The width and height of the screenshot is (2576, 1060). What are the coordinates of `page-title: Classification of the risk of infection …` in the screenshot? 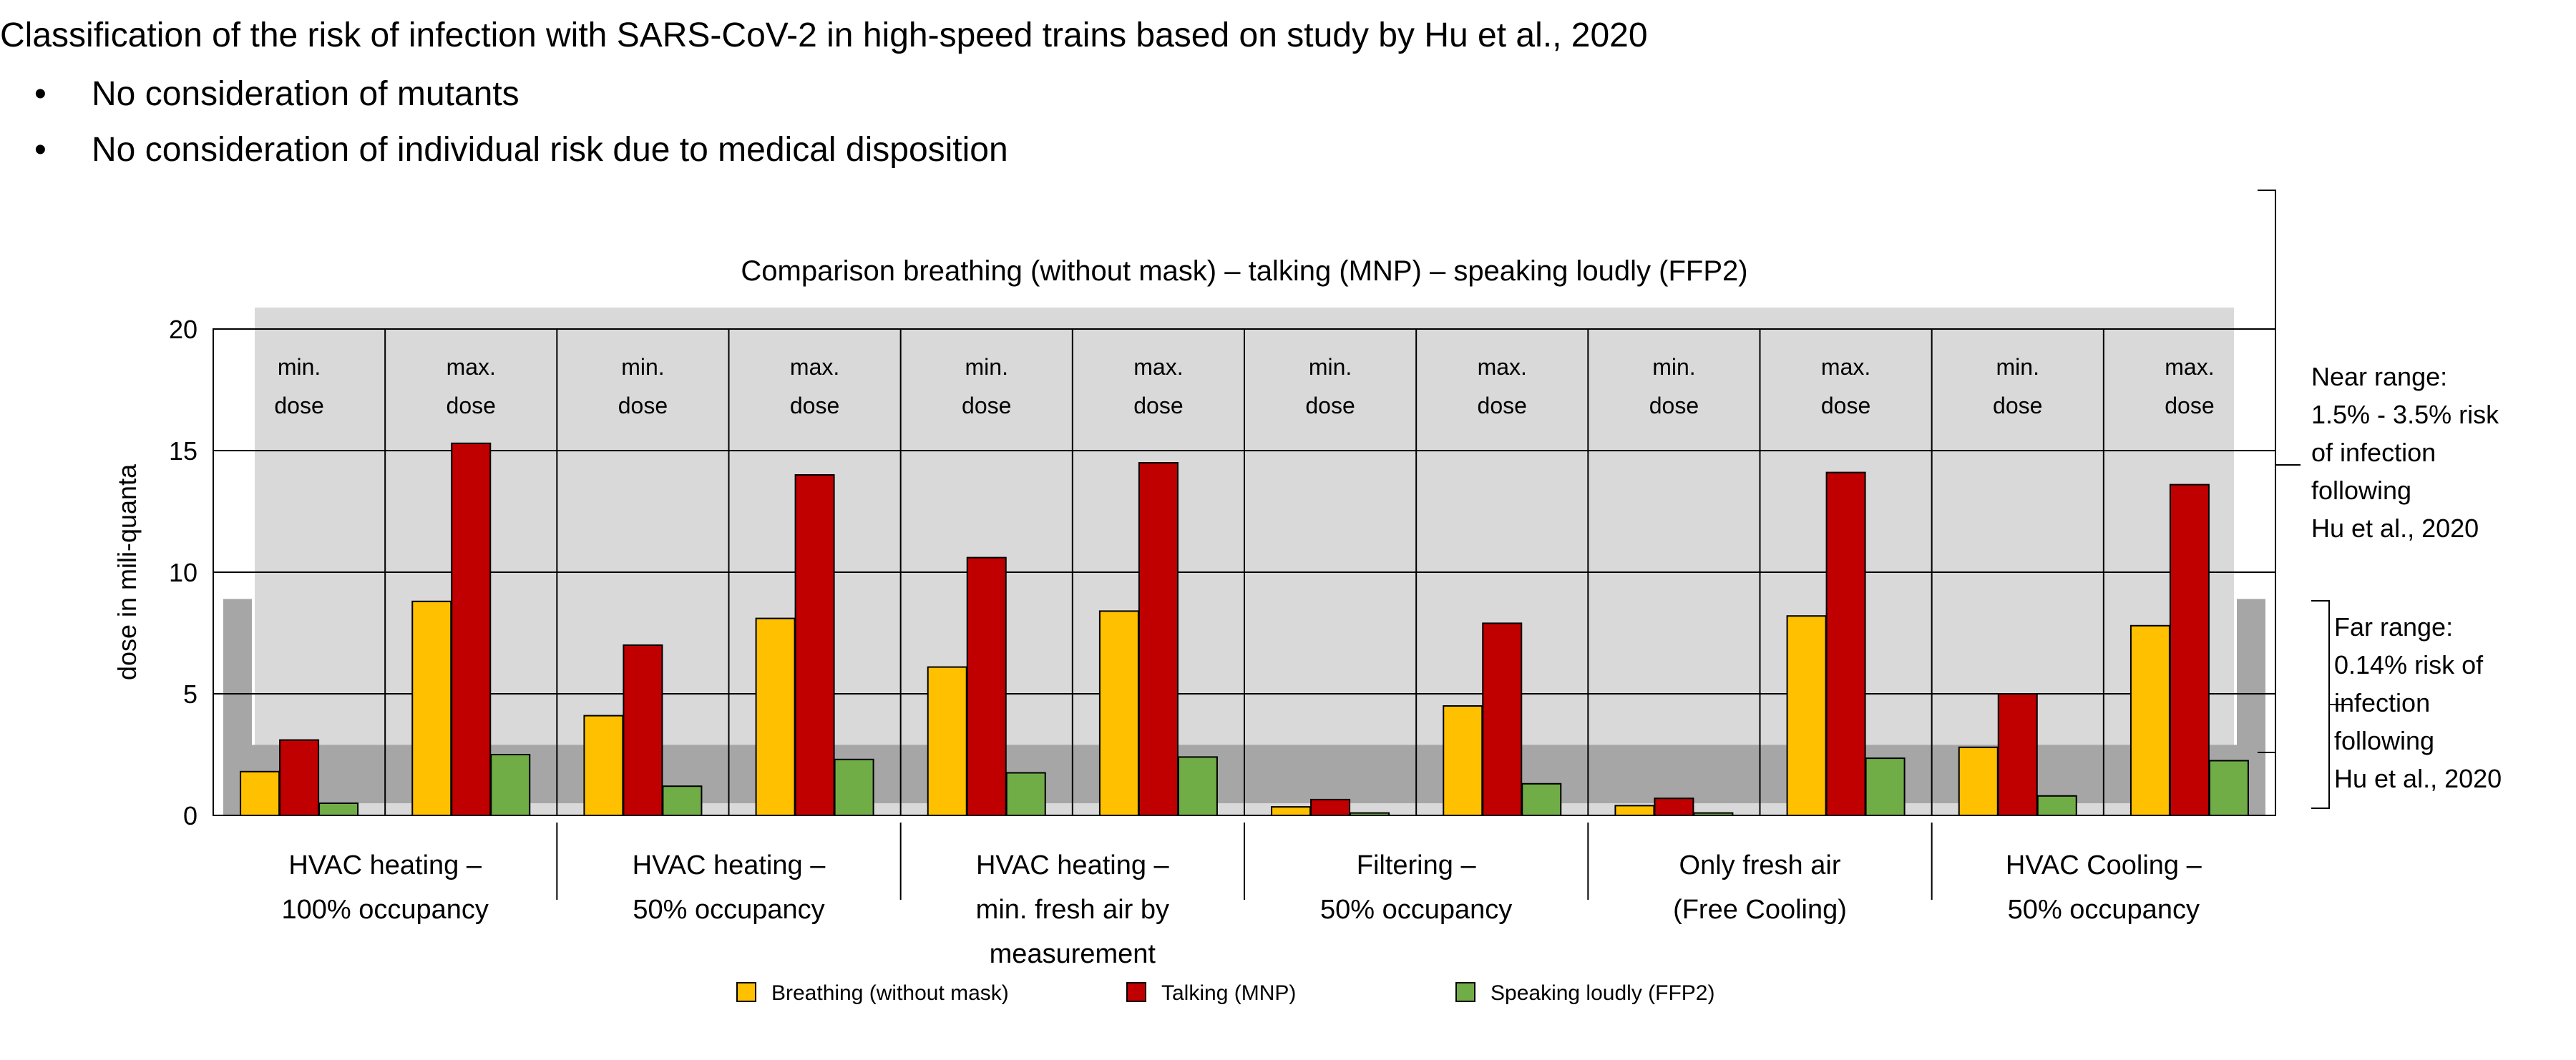 It's located at (824, 35).